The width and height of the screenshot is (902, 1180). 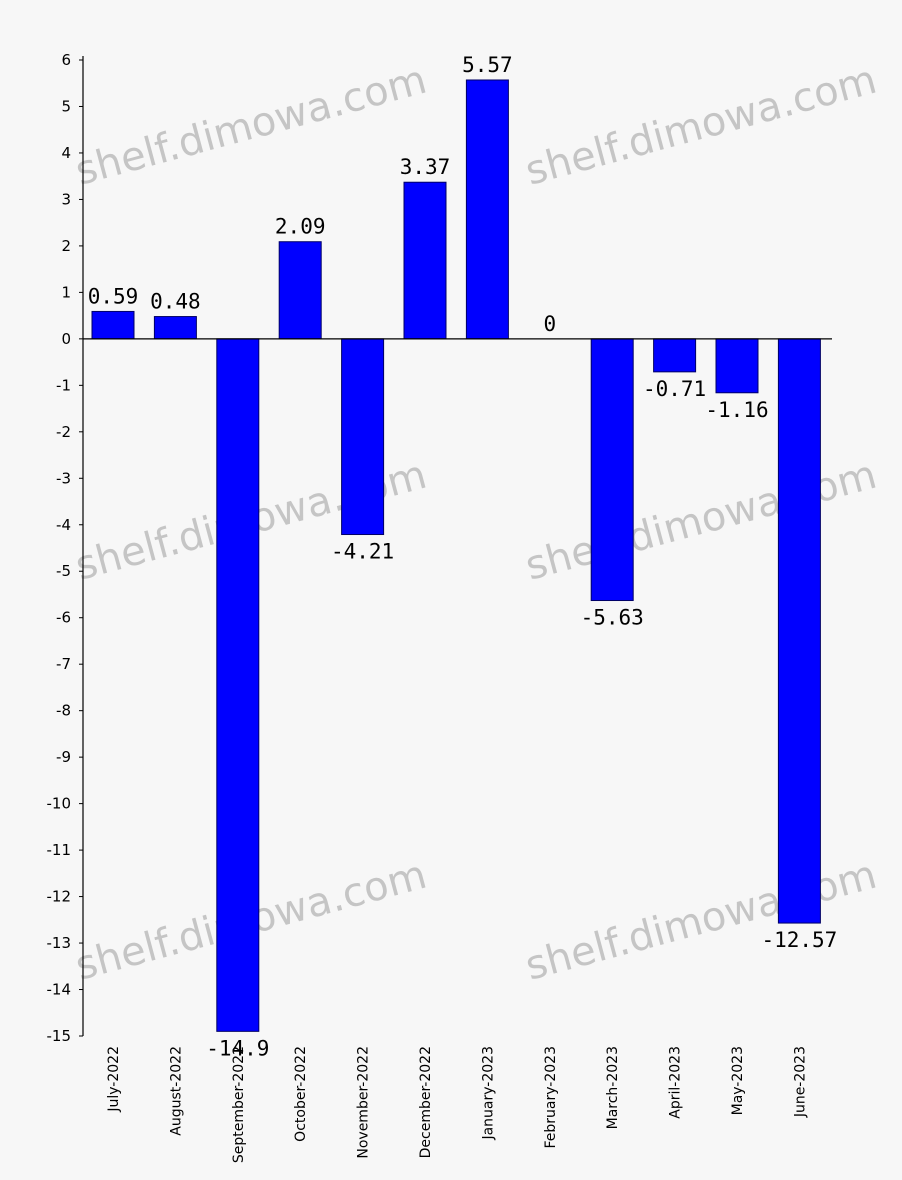 I want to click on y-tick-label: 0, so click(x=66, y=339).